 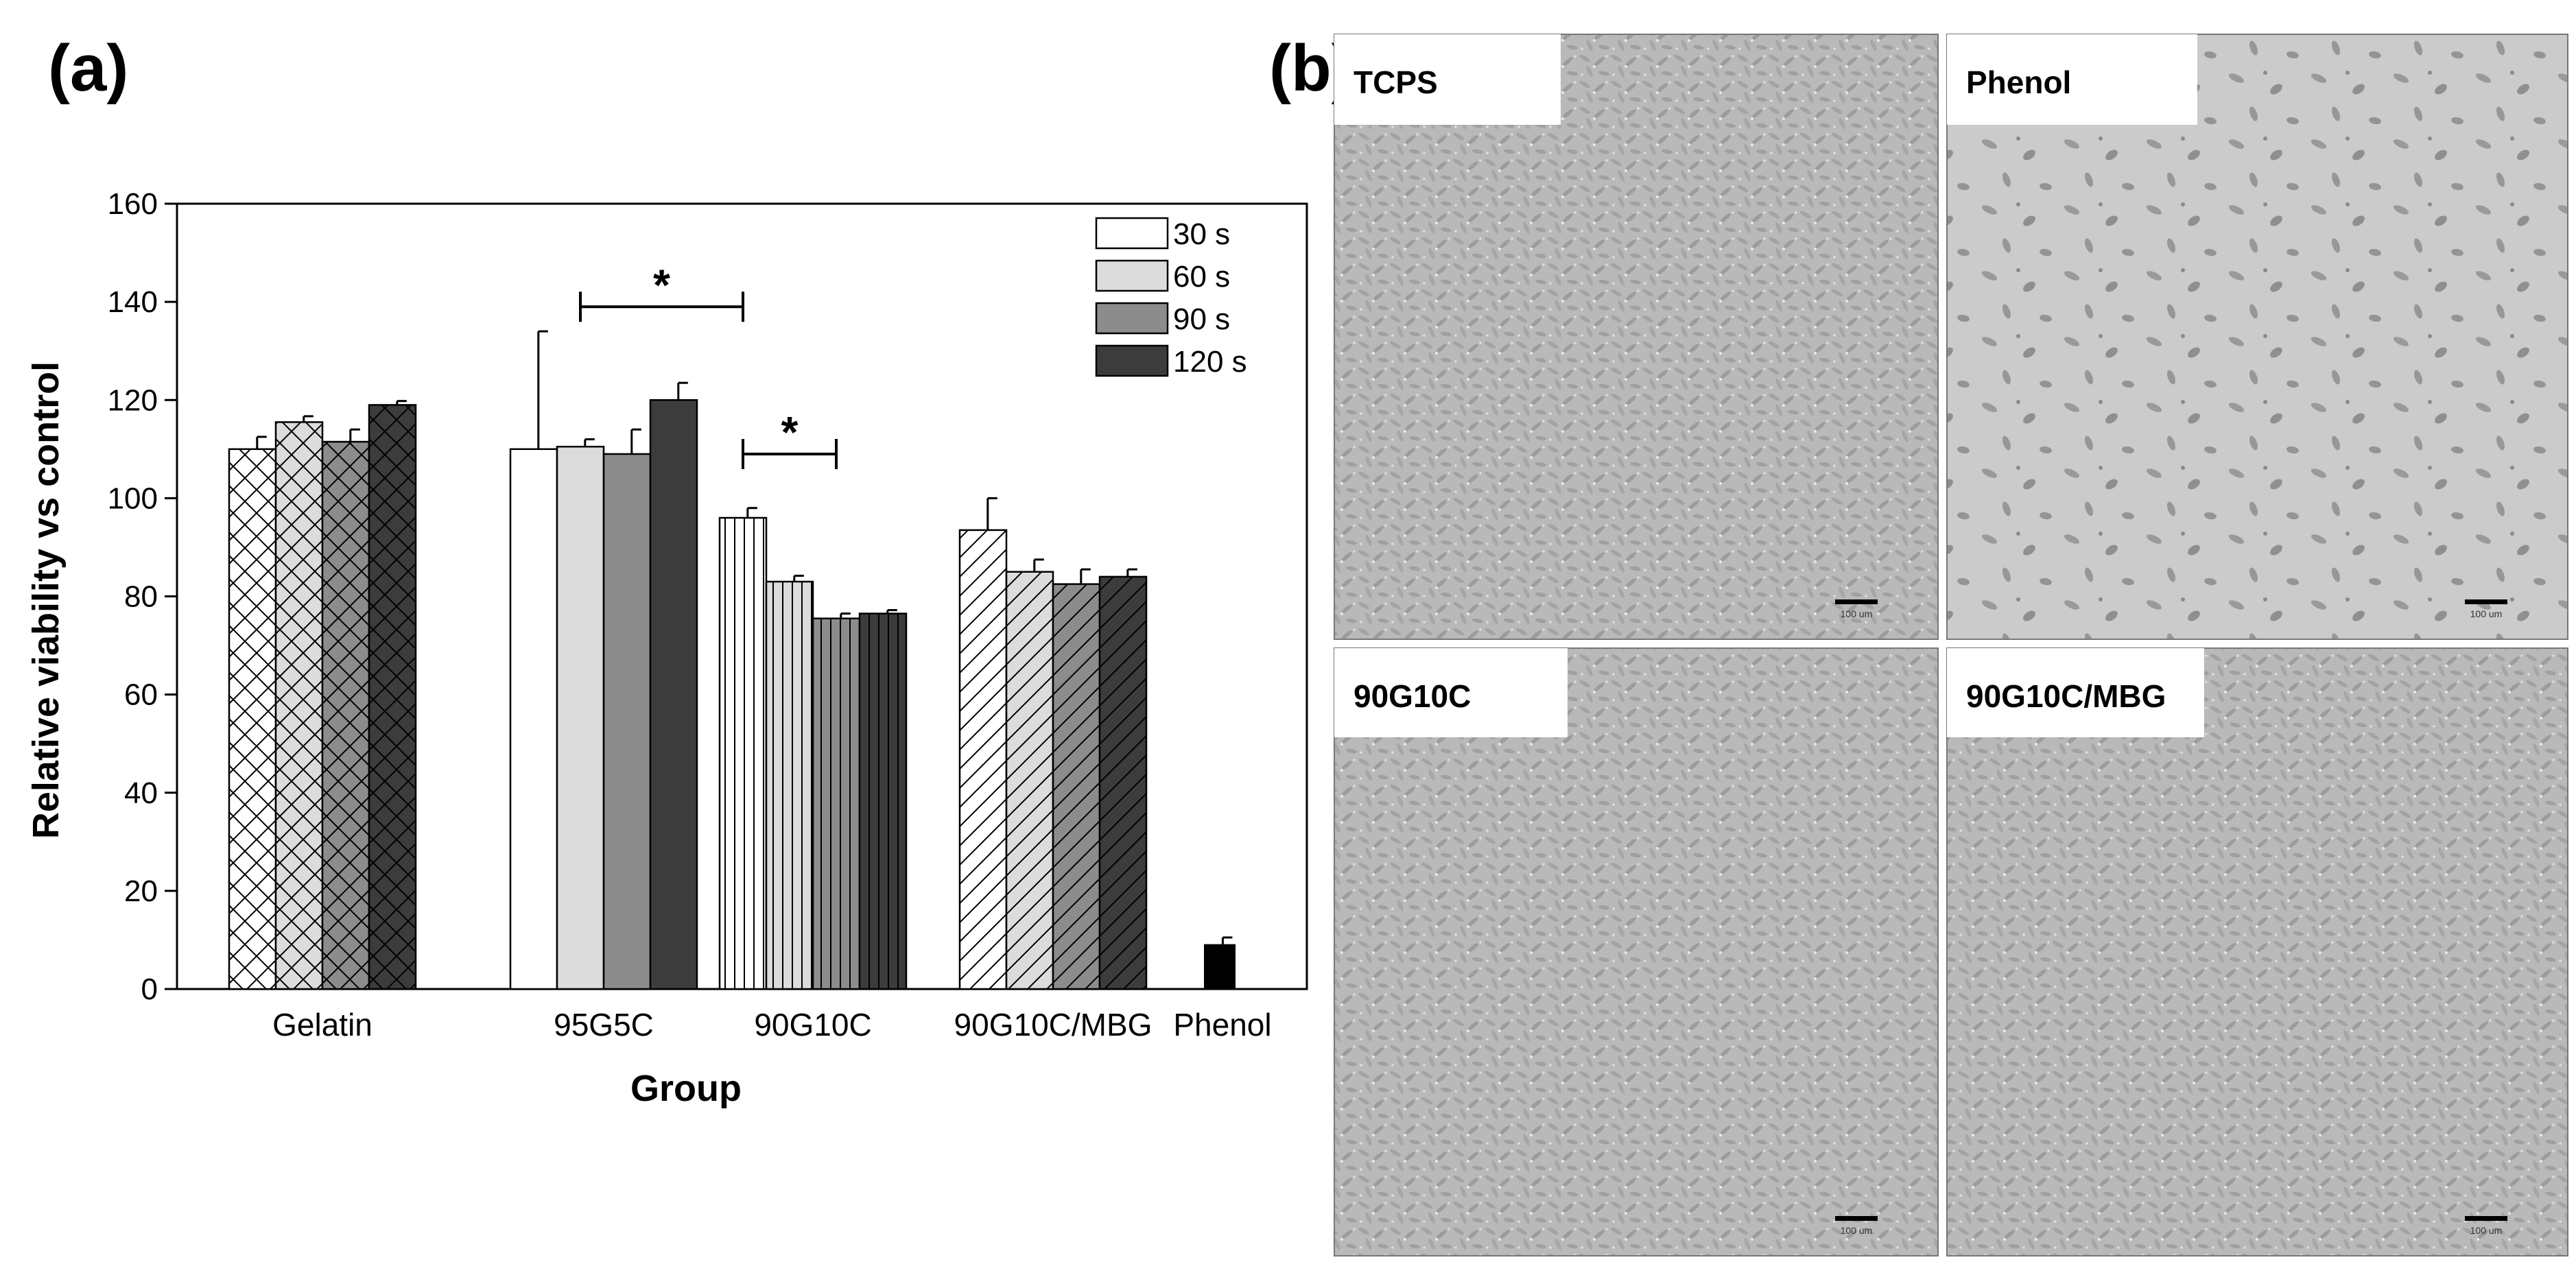 I want to click on micrograph-label: 90G10C/MBG, so click(x=2066, y=696).